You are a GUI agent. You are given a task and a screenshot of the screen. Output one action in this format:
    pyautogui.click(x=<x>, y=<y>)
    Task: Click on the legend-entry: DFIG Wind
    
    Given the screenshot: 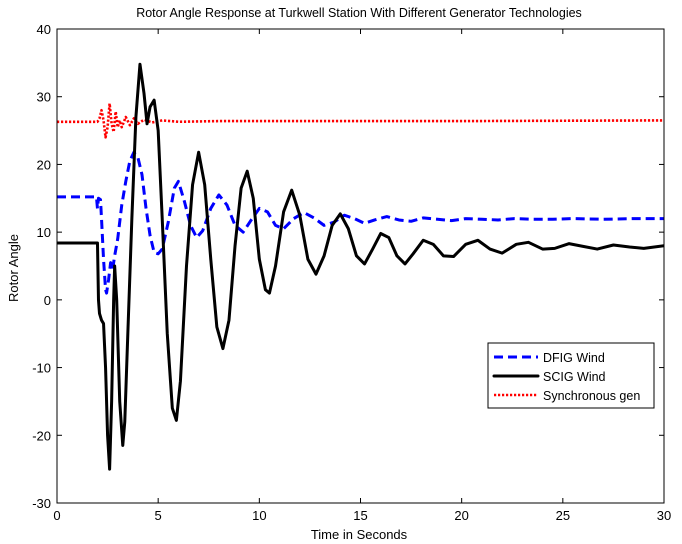 What is the action you would take?
    pyautogui.click(x=574, y=358)
    